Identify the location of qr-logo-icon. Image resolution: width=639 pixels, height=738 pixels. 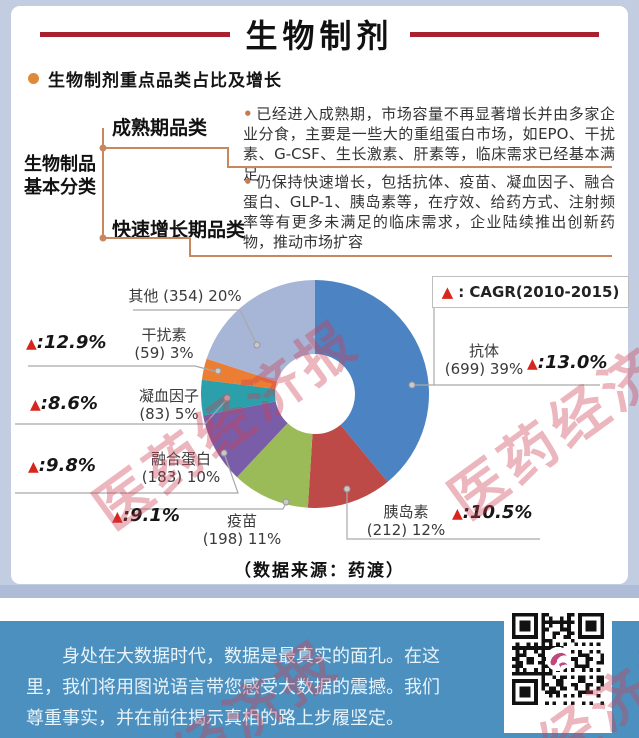
(558, 659).